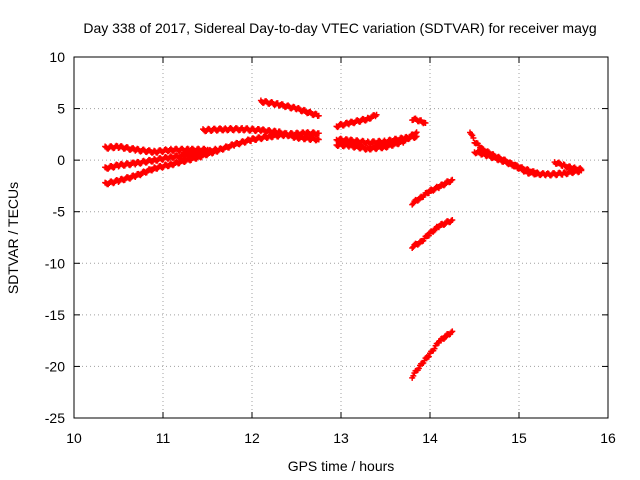 The height and width of the screenshot is (480, 640). I want to click on data-series-arc9, so click(419, 121).